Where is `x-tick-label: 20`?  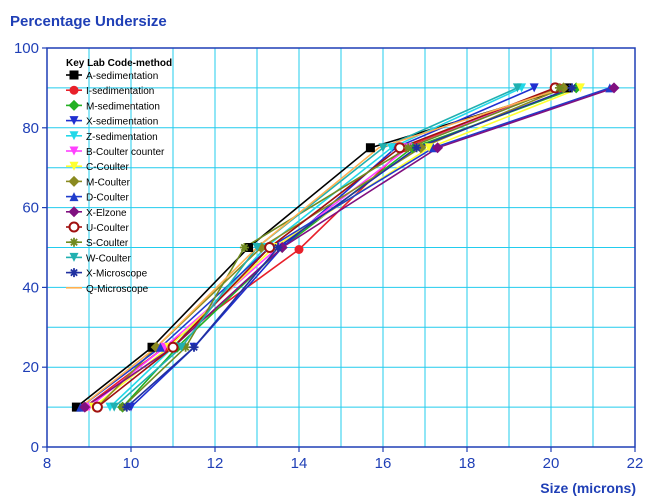 x-tick-label: 20 is located at coordinates (551, 463).